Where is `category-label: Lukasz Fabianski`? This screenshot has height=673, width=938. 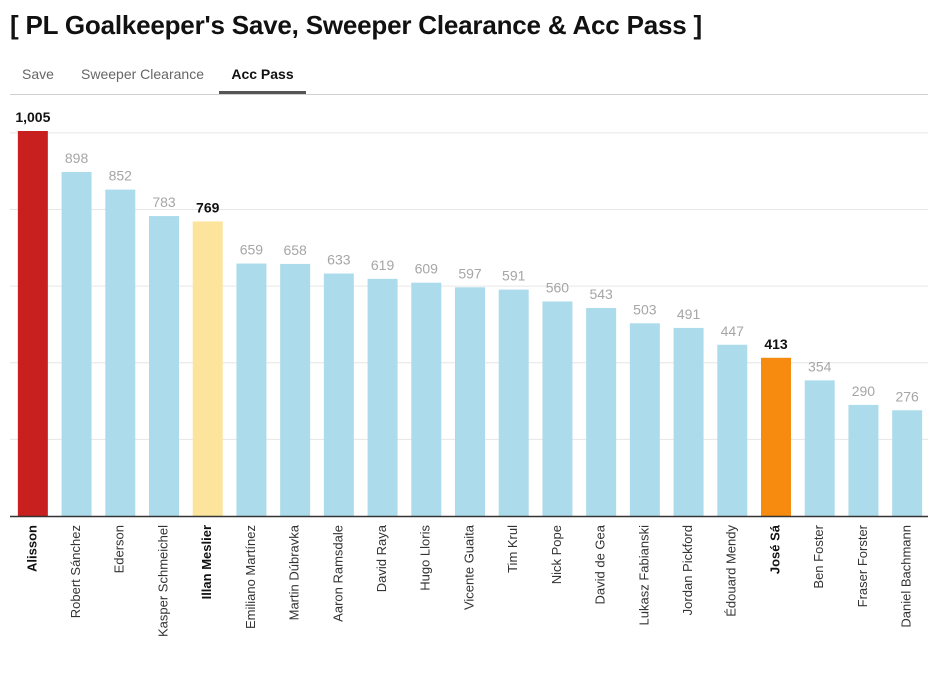
category-label: Lukasz Fabianski is located at coordinates (643, 575).